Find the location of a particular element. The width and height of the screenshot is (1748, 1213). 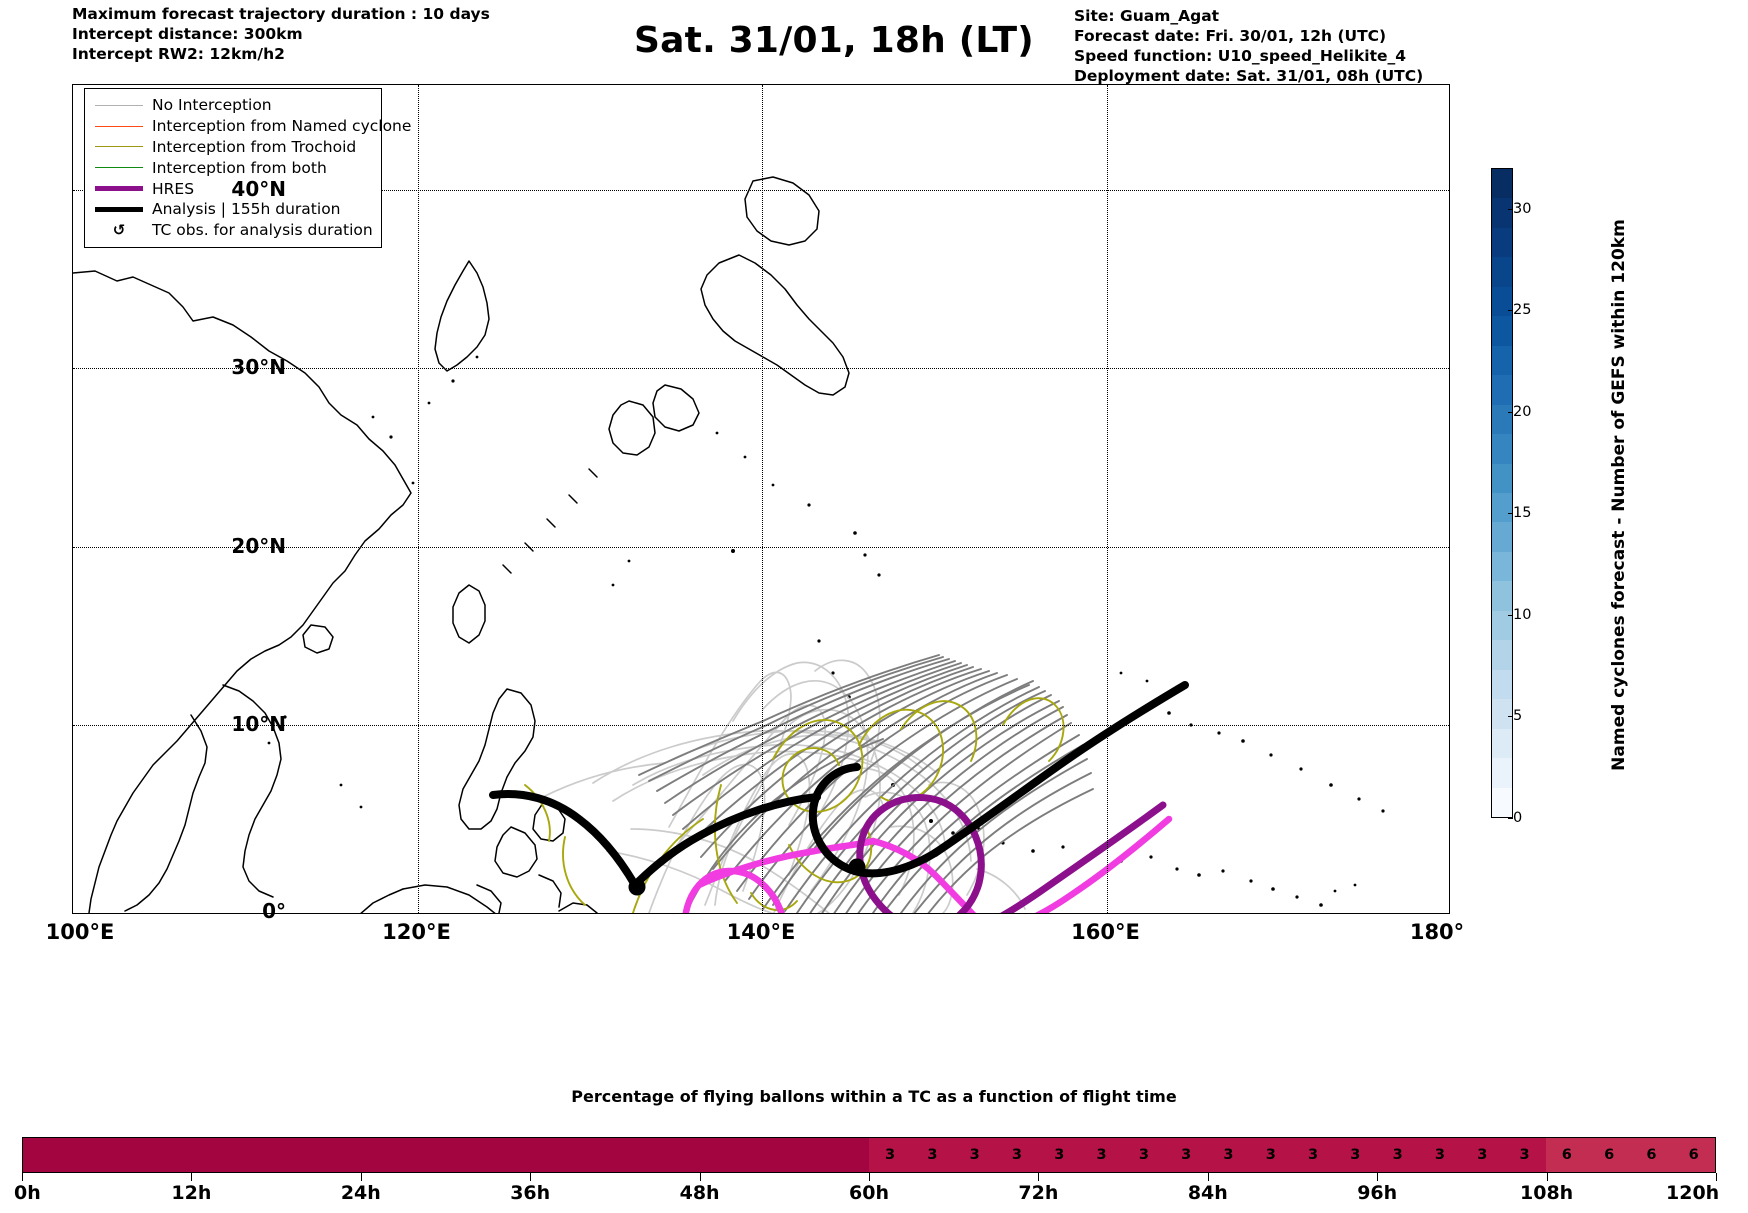

tc-obs-marker is located at coordinates (857, 867).